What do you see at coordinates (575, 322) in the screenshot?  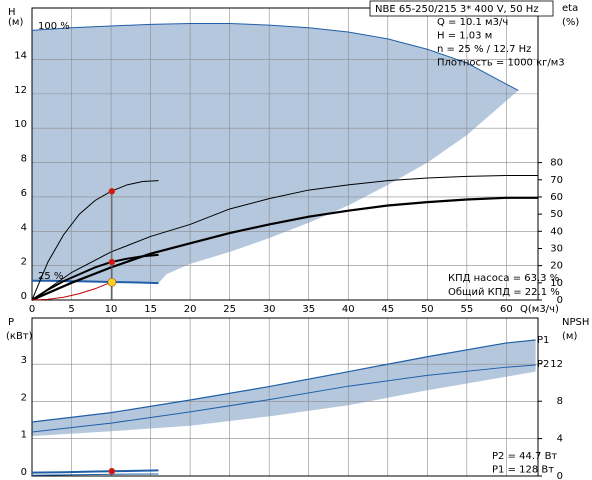 I see `y2-axis-label: NPSH` at bounding box center [575, 322].